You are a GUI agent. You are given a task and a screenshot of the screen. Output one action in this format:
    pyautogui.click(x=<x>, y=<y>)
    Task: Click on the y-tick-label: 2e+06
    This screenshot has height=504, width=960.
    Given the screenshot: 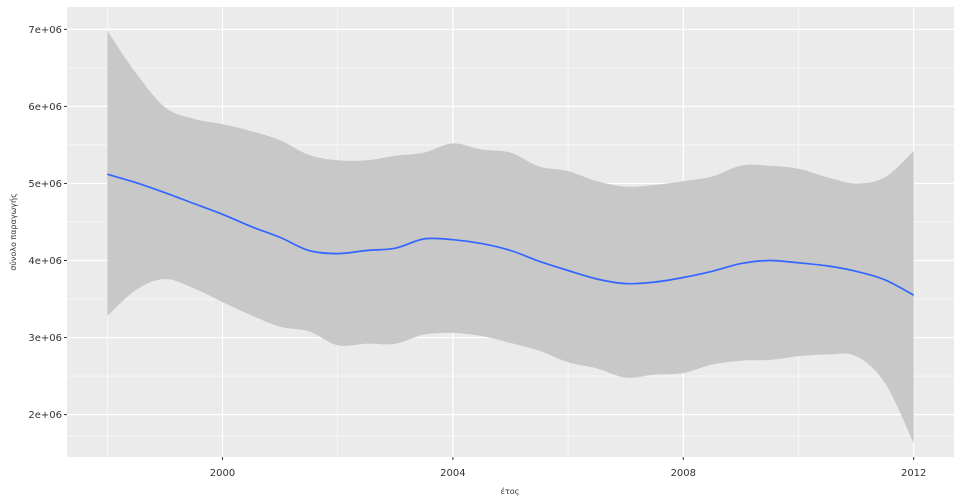 What is the action you would take?
    pyautogui.click(x=45, y=415)
    